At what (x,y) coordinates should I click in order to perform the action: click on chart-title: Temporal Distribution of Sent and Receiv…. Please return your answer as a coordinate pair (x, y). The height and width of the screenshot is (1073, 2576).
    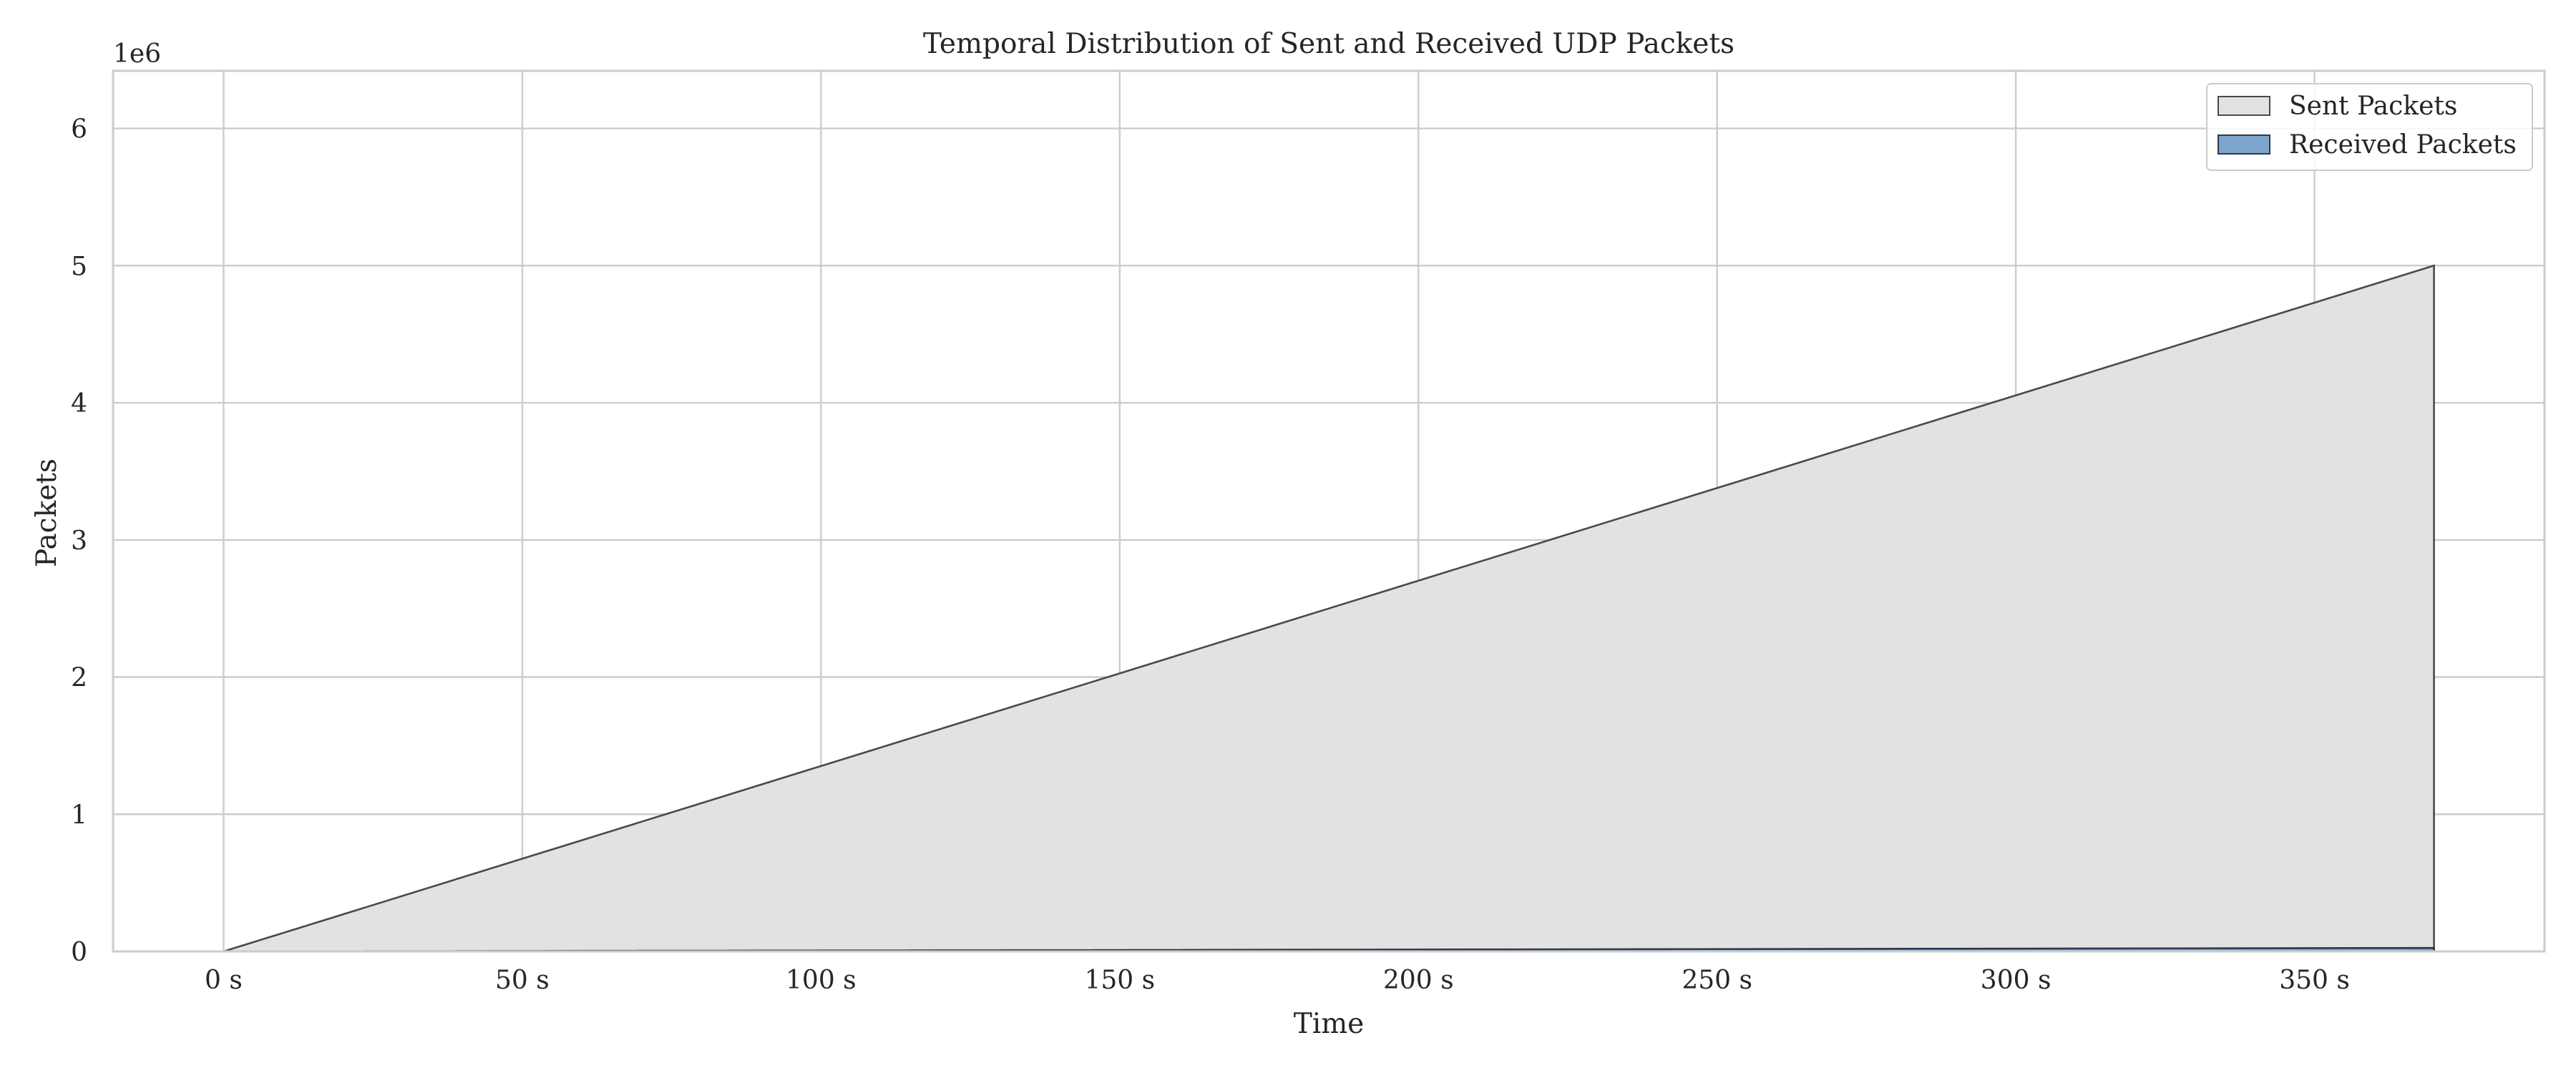
    Looking at the image, I should click on (1329, 44).